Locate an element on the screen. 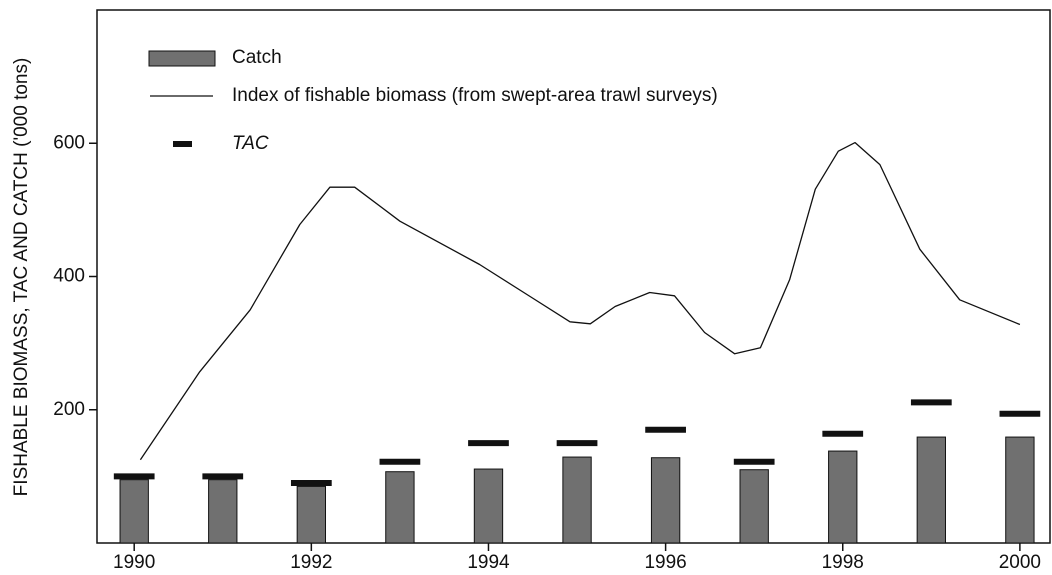 This screenshot has width=1052, height=575. x-tick-label: 1998 is located at coordinates (843, 562).